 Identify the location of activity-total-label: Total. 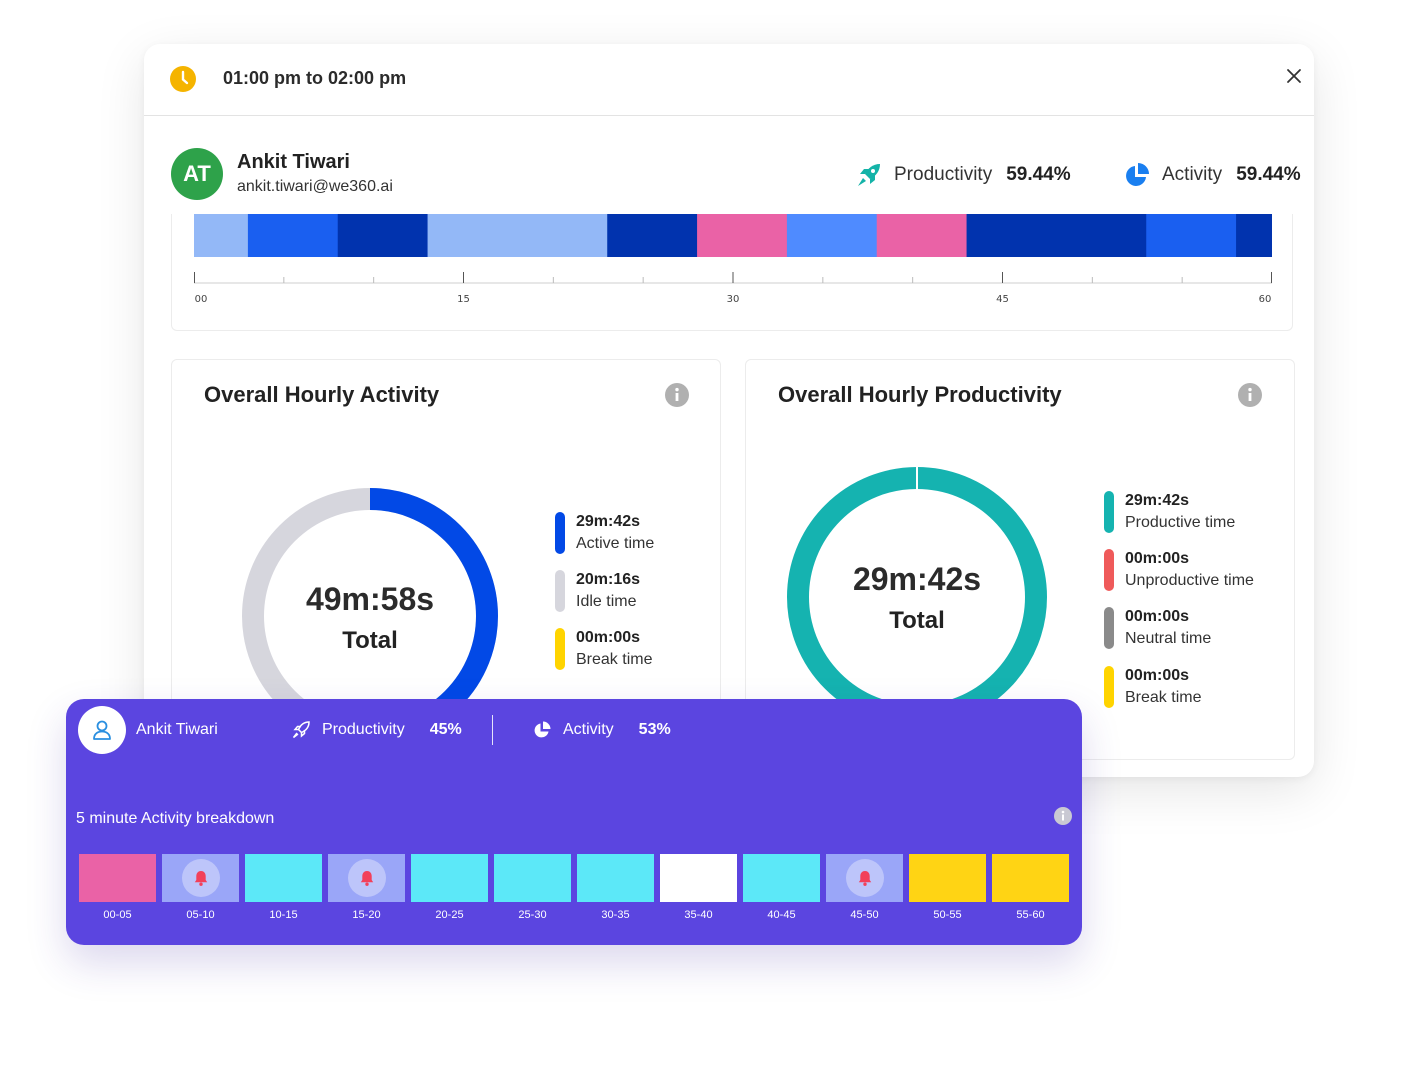
(370, 640).